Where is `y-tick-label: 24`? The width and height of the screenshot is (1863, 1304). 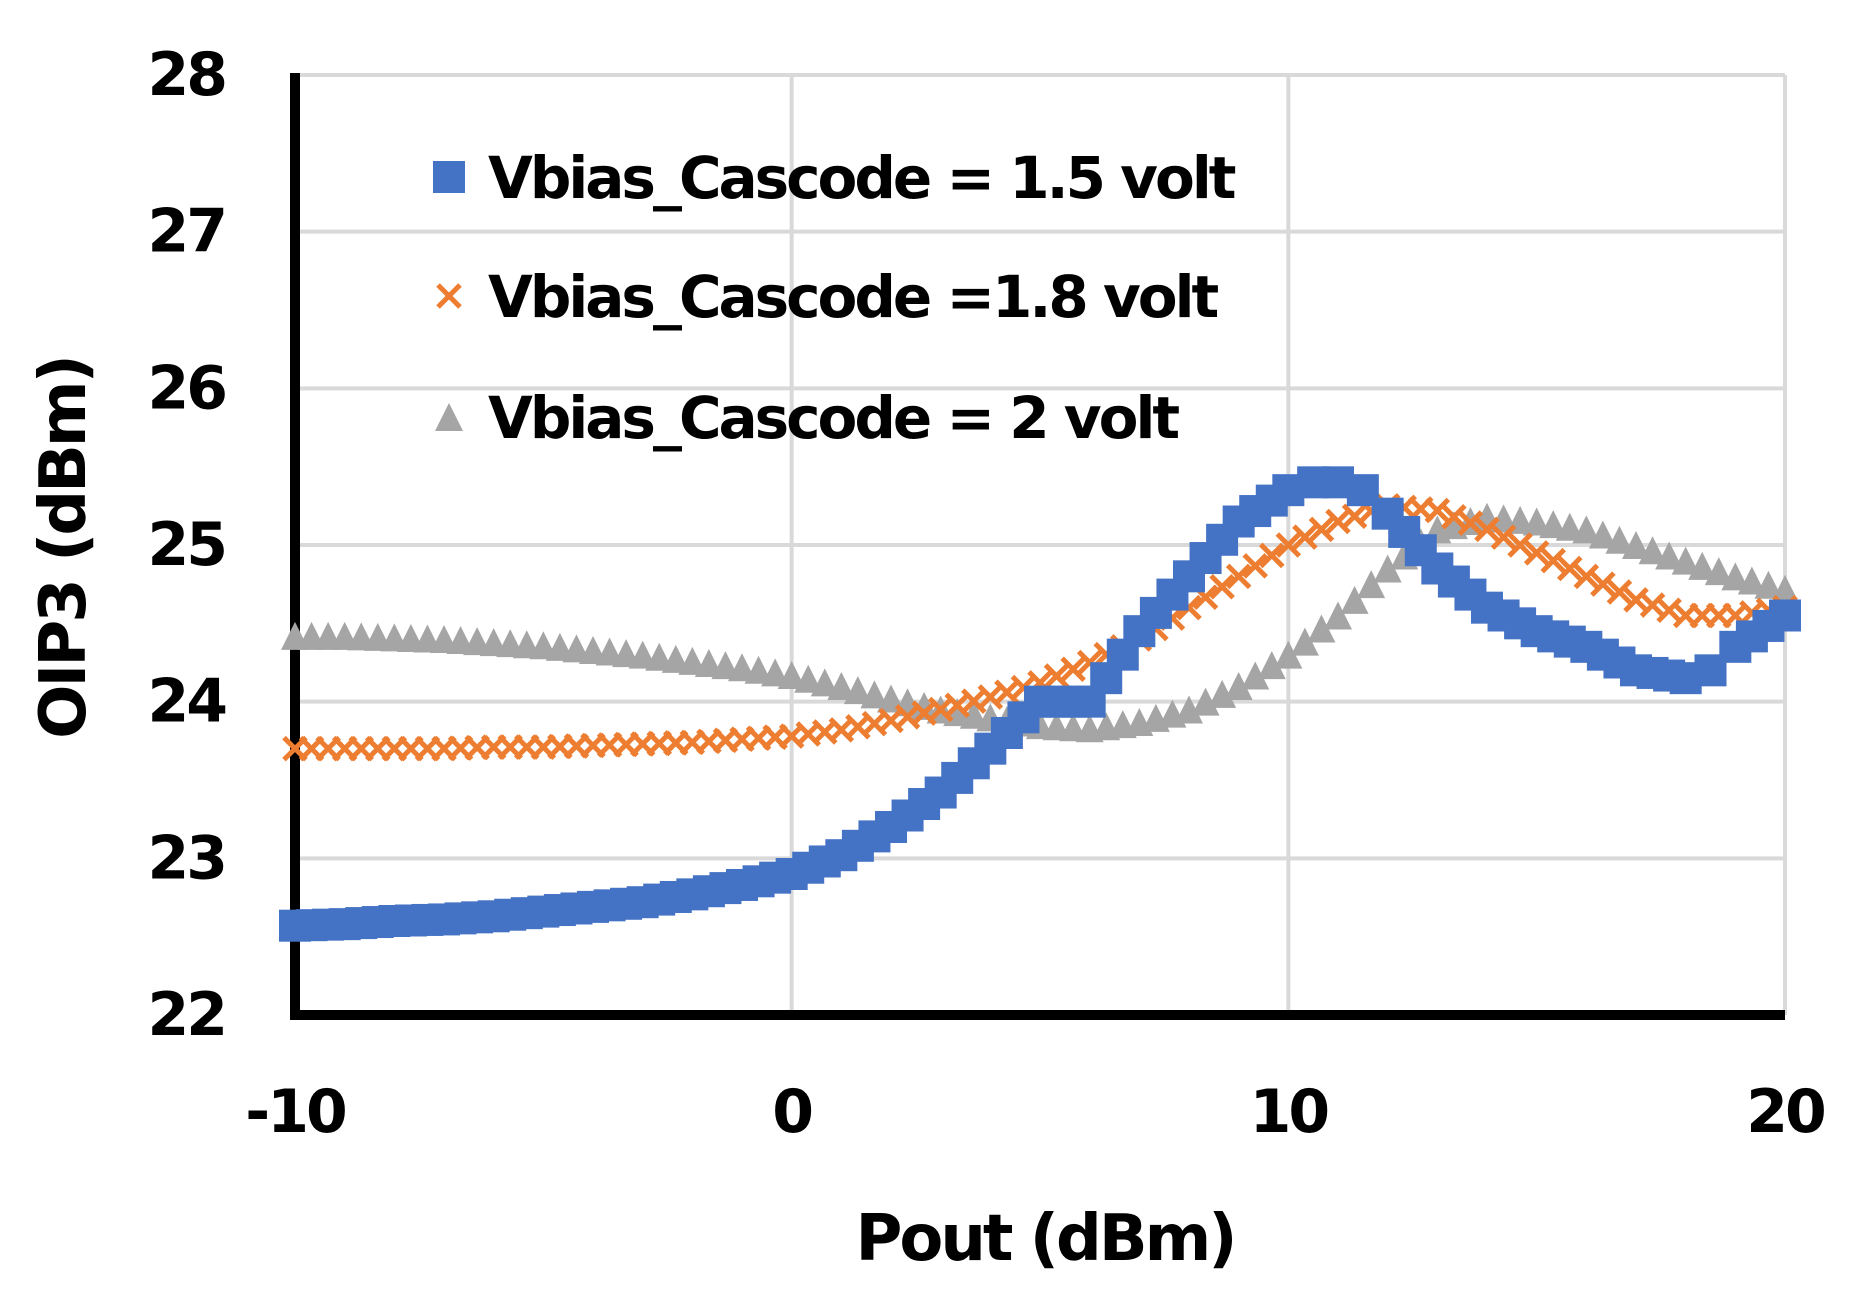
y-tick-label: 24 is located at coordinates (187, 702).